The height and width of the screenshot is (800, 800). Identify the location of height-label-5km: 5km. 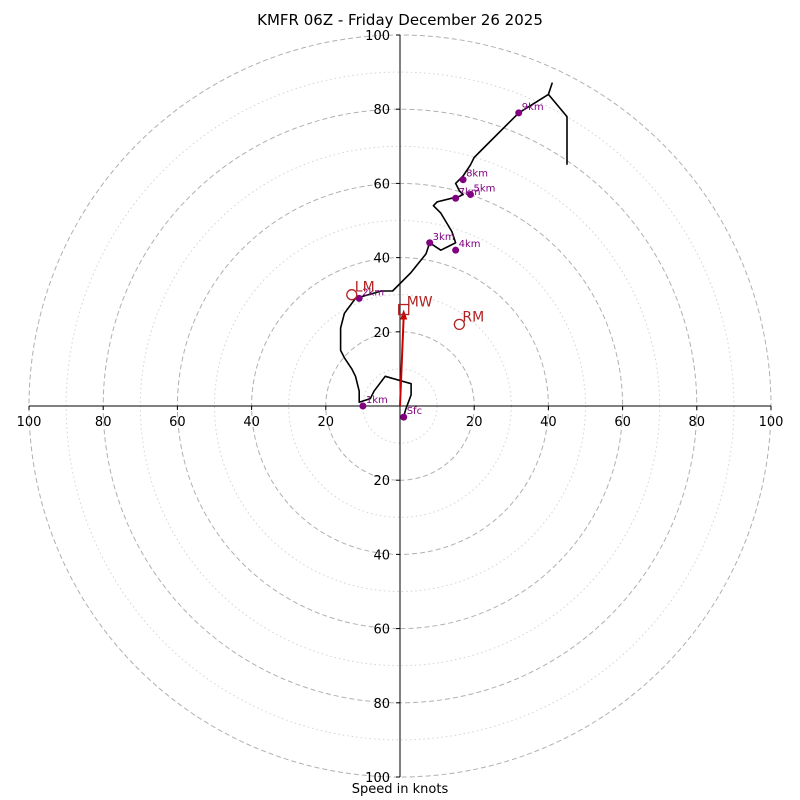
(484, 189).